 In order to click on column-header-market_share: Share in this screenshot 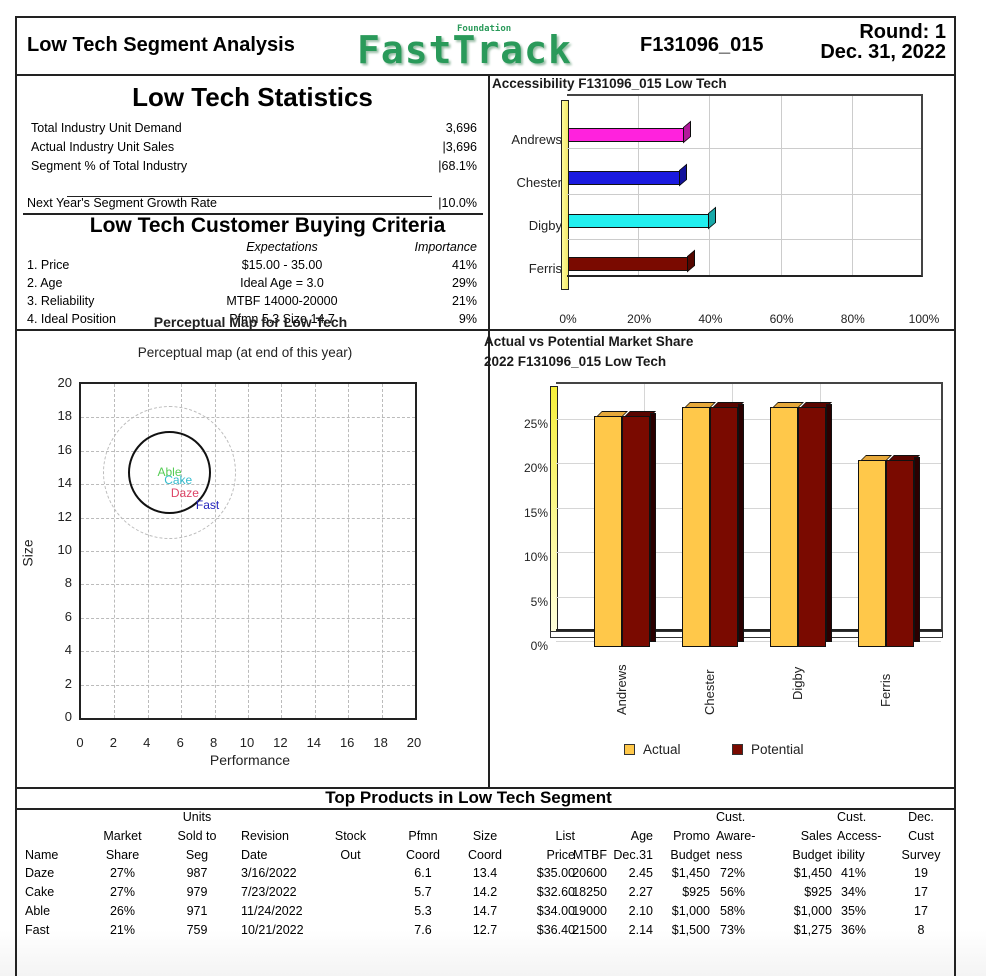, I will do `click(122, 855)`.